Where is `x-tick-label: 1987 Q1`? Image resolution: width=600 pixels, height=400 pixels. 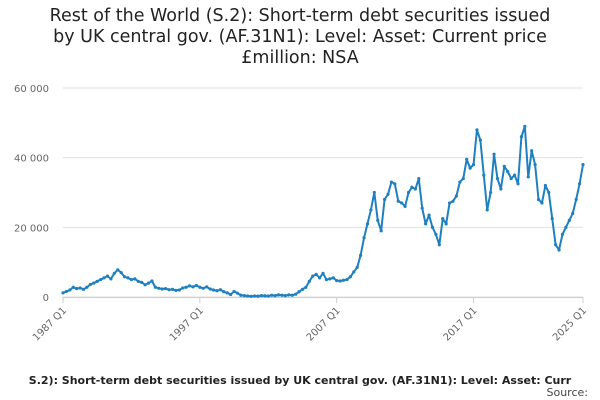 x-tick-label: 1987 Q1 is located at coordinates (50, 324).